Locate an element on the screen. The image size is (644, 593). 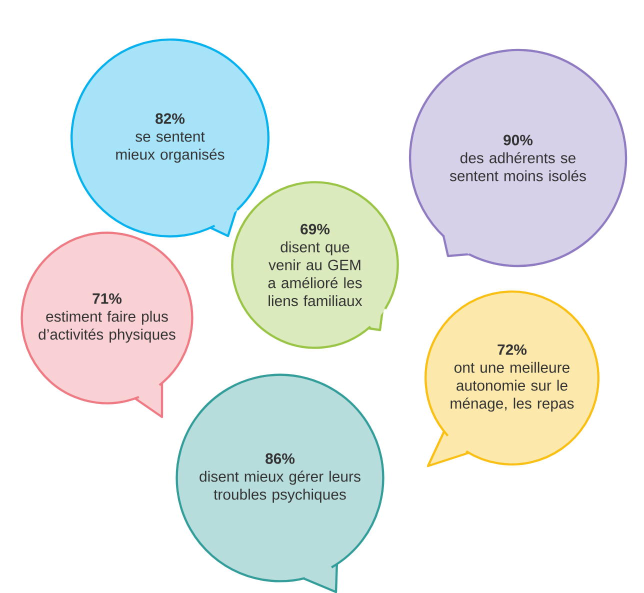
category-label: disent mieux gérer leurs troubles psychiques is located at coordinates (280, 486).